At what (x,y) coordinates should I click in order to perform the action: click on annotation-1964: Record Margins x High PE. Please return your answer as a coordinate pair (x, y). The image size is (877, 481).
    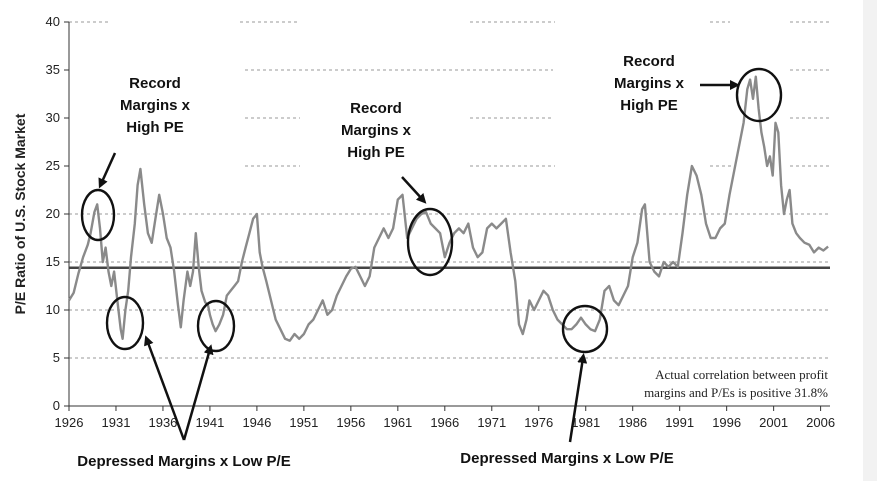
    Looking at the image, I should click on (376, 130).